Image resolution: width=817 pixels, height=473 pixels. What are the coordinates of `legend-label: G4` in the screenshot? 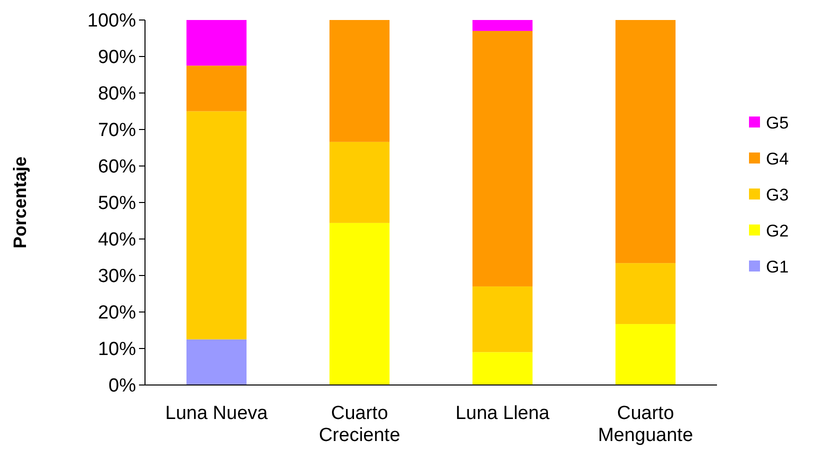 It's located at (777, 158).